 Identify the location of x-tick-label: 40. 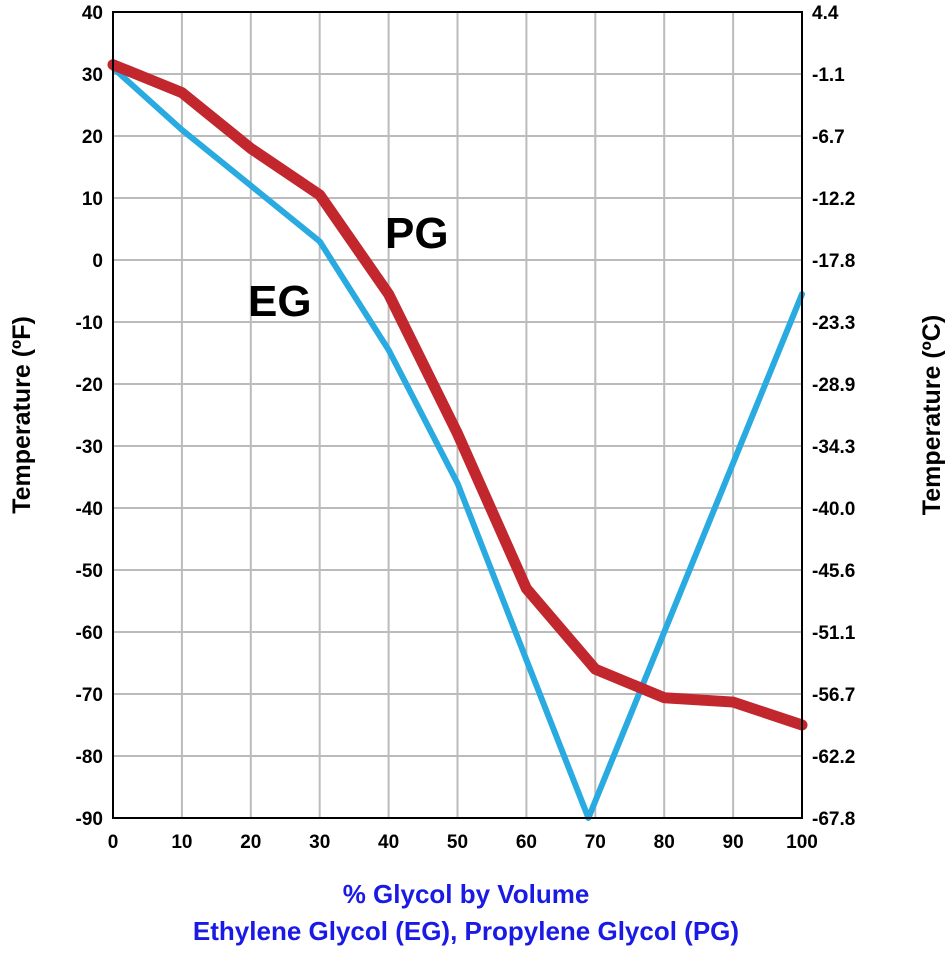
(388, 842).